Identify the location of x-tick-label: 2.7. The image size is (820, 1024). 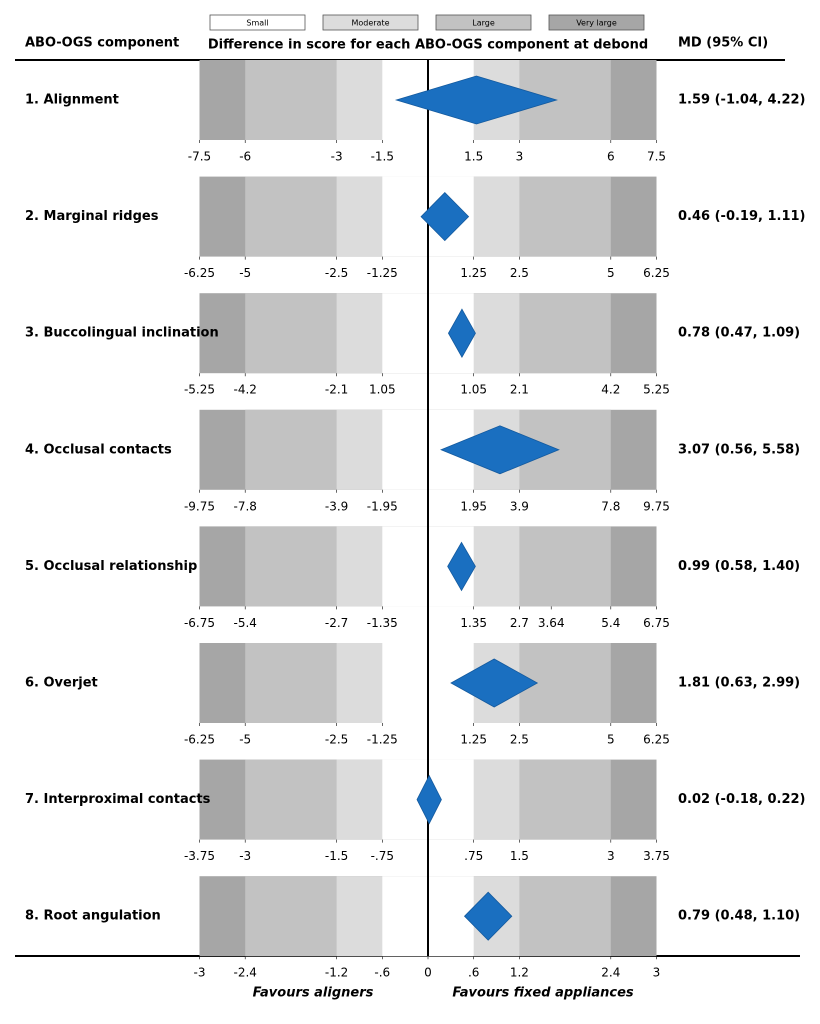
(519, 623).